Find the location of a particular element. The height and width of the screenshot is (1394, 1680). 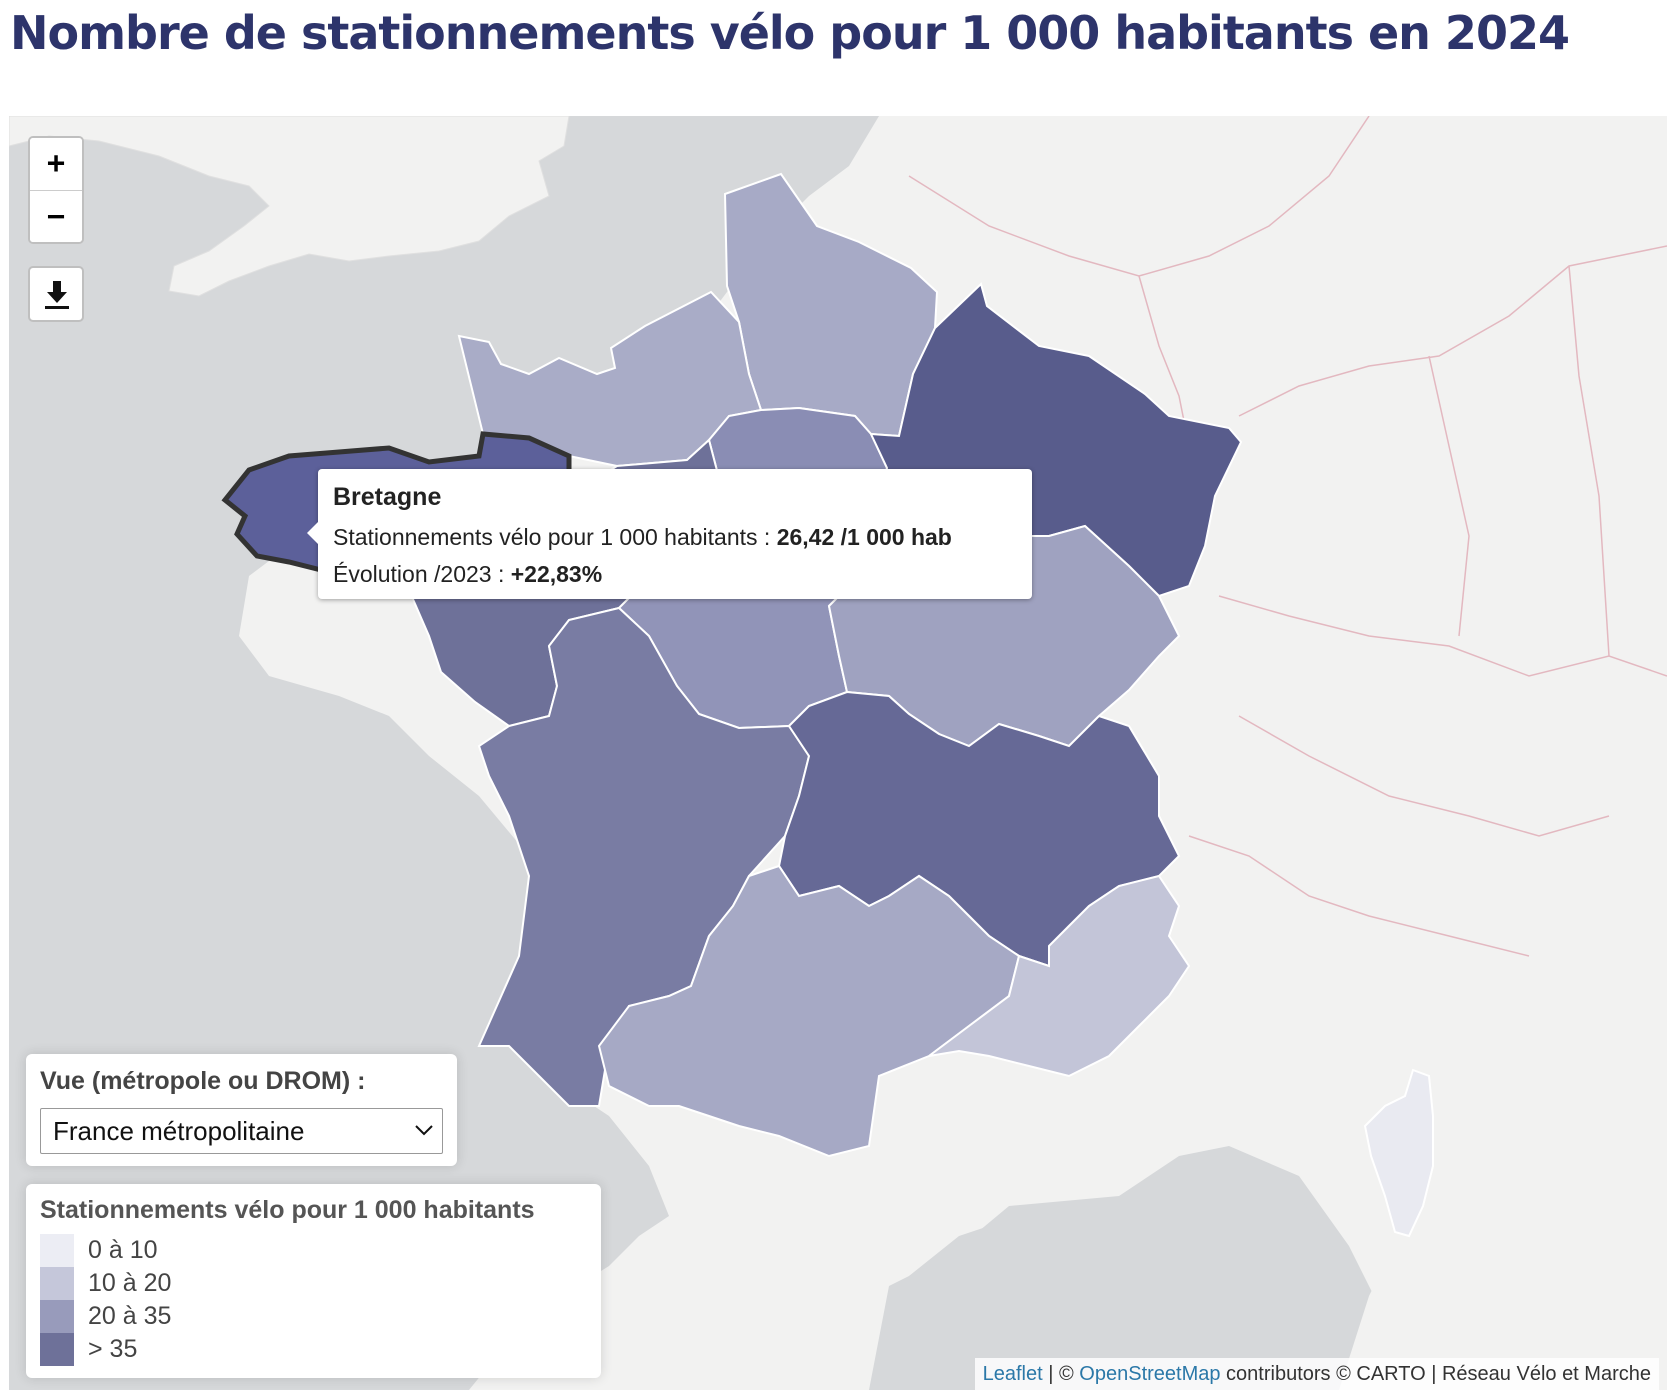

legend-item: 0 à 10 is located at coordinates (313, 1250).